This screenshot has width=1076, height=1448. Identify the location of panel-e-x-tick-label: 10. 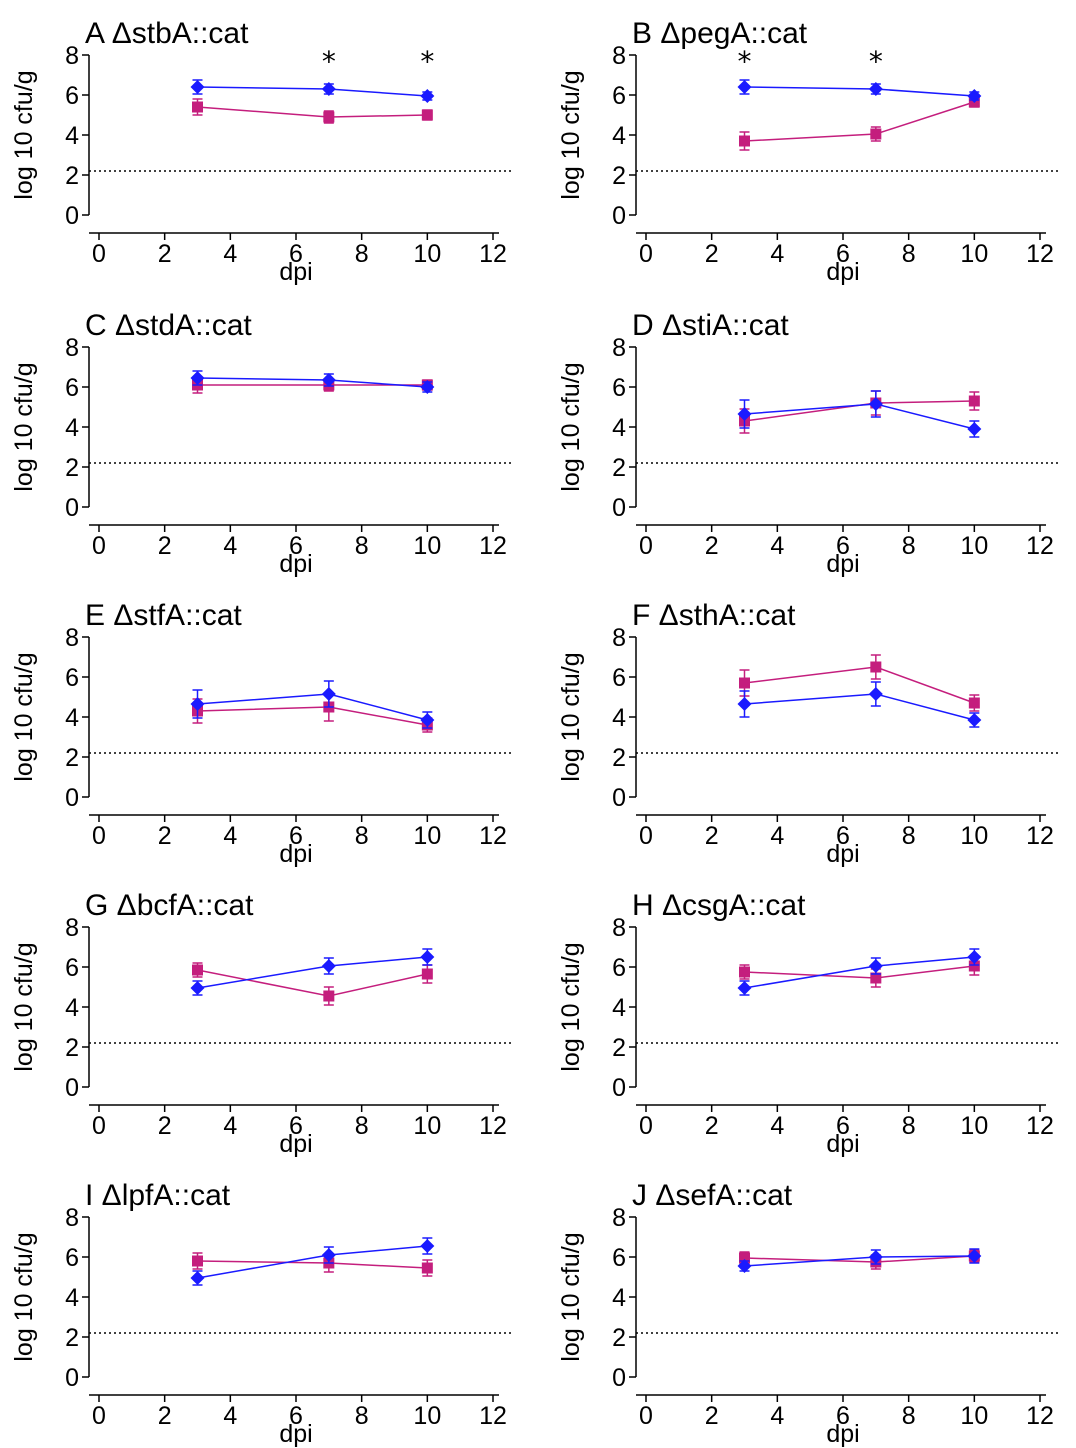
(427, 836).